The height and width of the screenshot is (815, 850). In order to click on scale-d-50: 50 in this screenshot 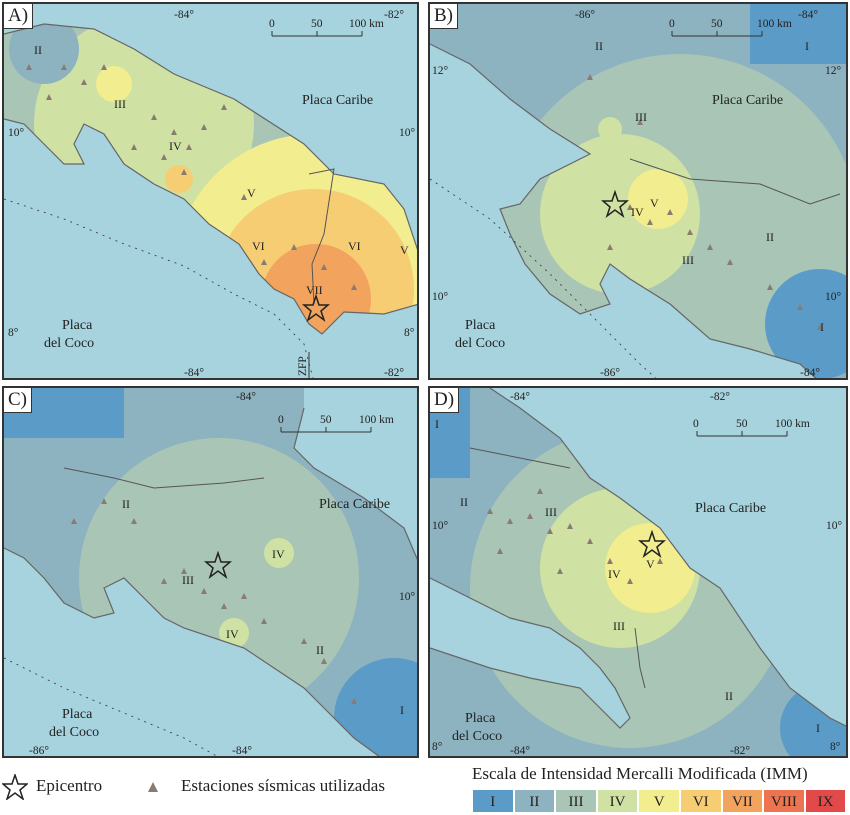, I will do `click(742, 424)`.